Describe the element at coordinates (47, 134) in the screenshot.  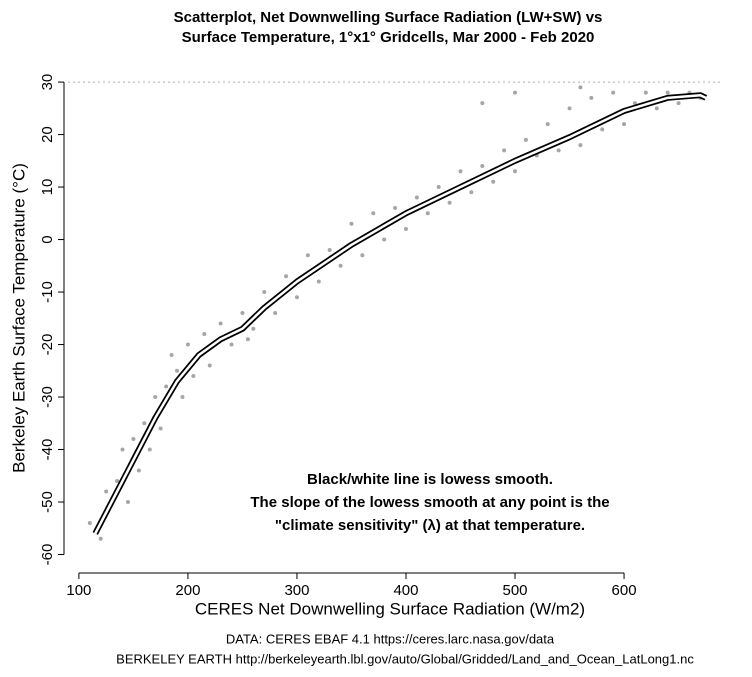
I see `y-tick-label: 20` at that location.